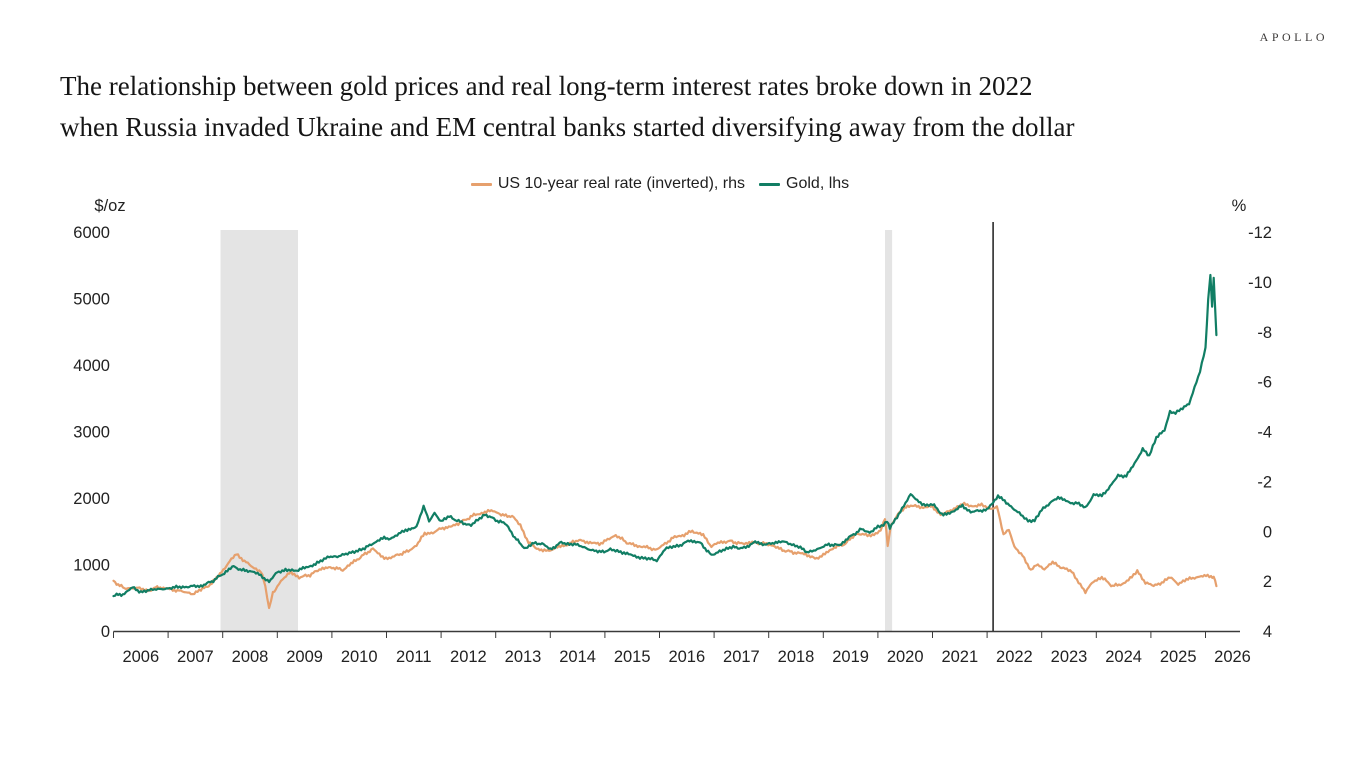 This screenshot has width=1368, height=769. What do you see at coordinates (850, 657) in the screenshot?
I see `x-axis-label: 2019` at bounding box center [850, 657].